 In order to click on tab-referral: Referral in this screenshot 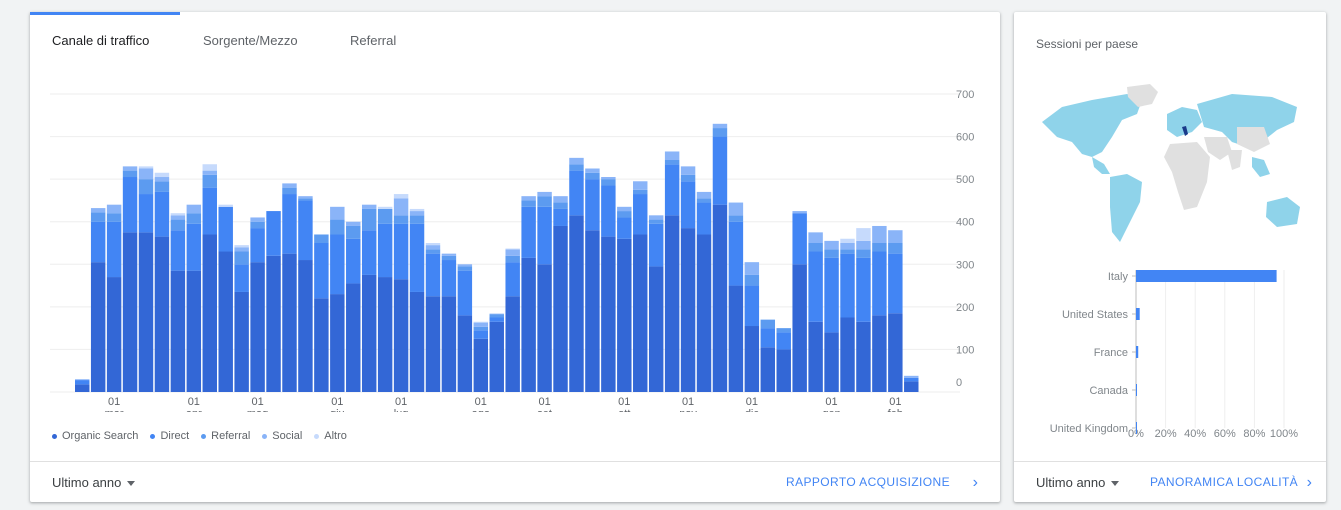, I will do `click(373, 40)`.